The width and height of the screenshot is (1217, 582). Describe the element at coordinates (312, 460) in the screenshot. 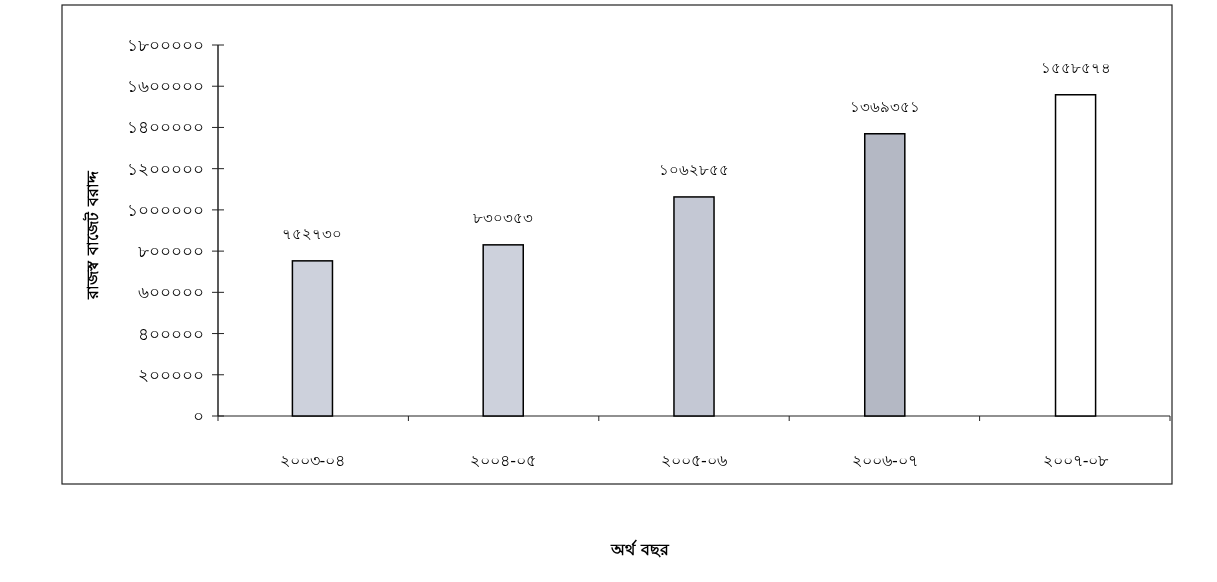

I see `x-tick-label: ২০০৩-০৪` at that location.